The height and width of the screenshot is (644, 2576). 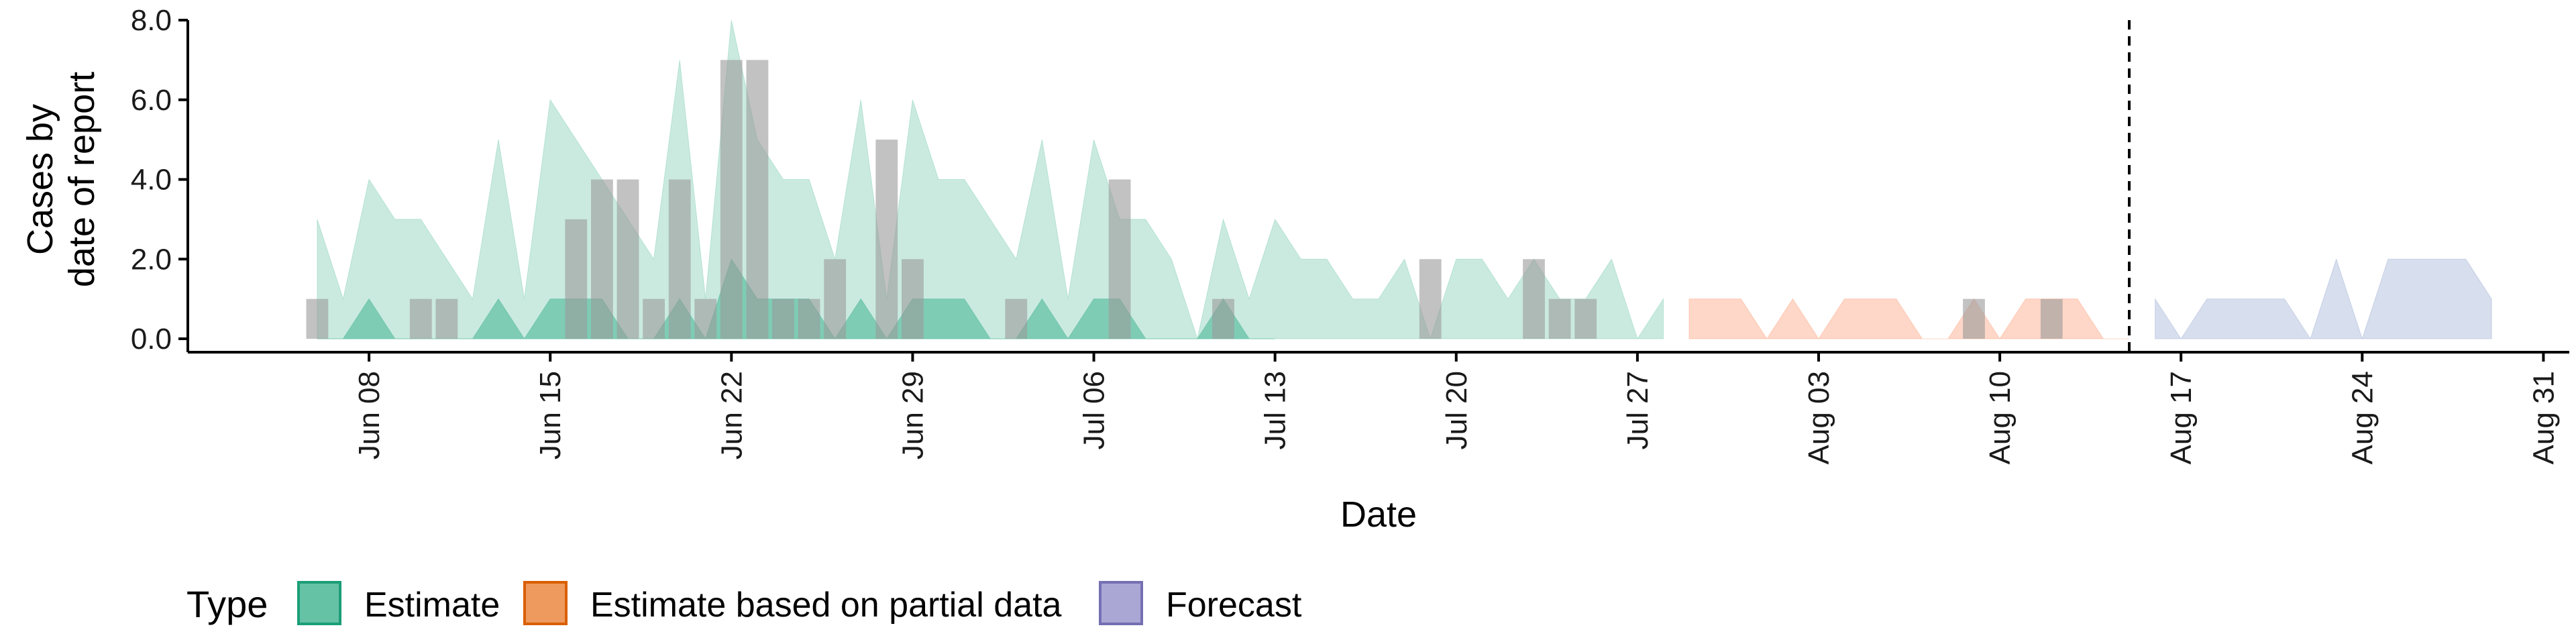 What do you see at coordinates (1908, 318) in the screenshot?
I see `band-estimate-based-on-partial-data-outer-band` at bounding box center [1908, 318].